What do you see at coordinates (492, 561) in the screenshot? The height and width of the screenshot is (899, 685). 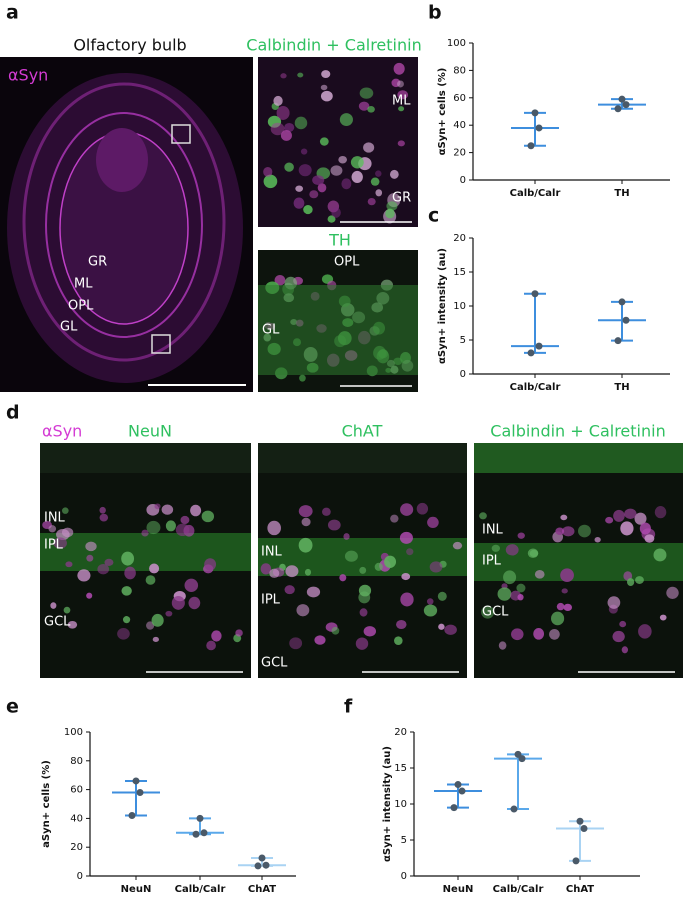 I see `layer-label: IPL` at bounding box center [492, 561].